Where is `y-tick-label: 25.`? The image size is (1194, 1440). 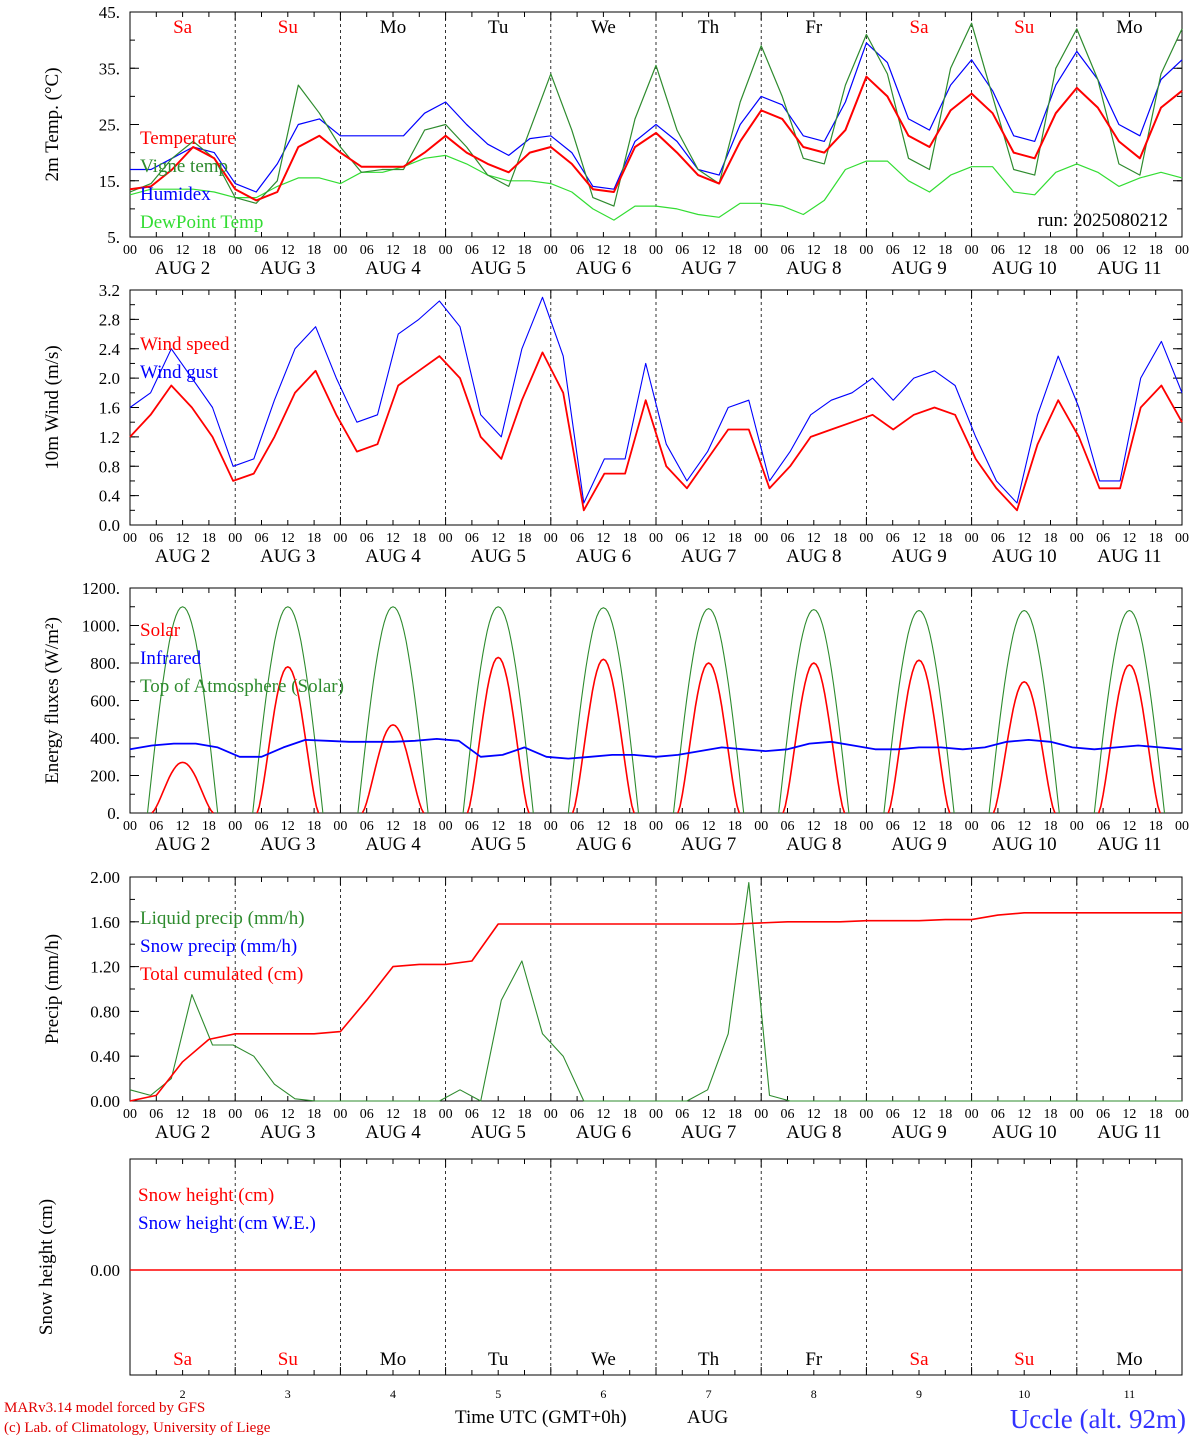
y-tick-label: 25. is located at coordinates (109, 125).